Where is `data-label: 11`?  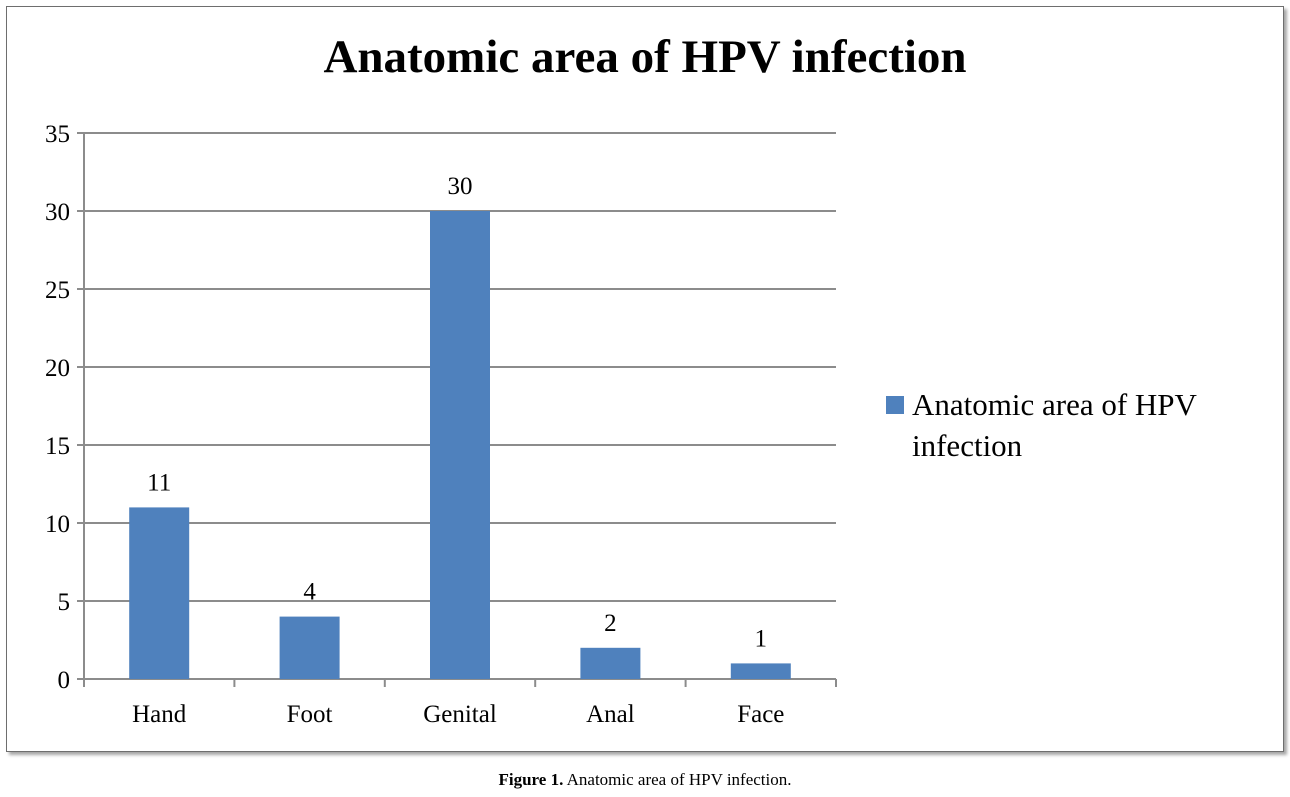
data-label: 11 is located at coordinates (159, 482).